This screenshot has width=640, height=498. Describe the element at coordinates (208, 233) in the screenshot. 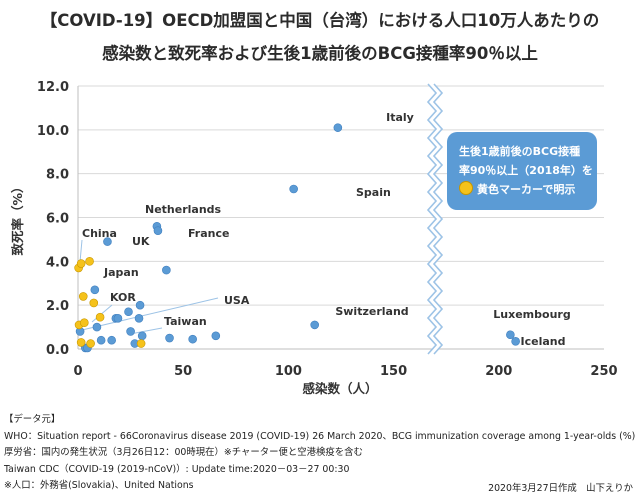

I see `point-label-france: France` at that location.